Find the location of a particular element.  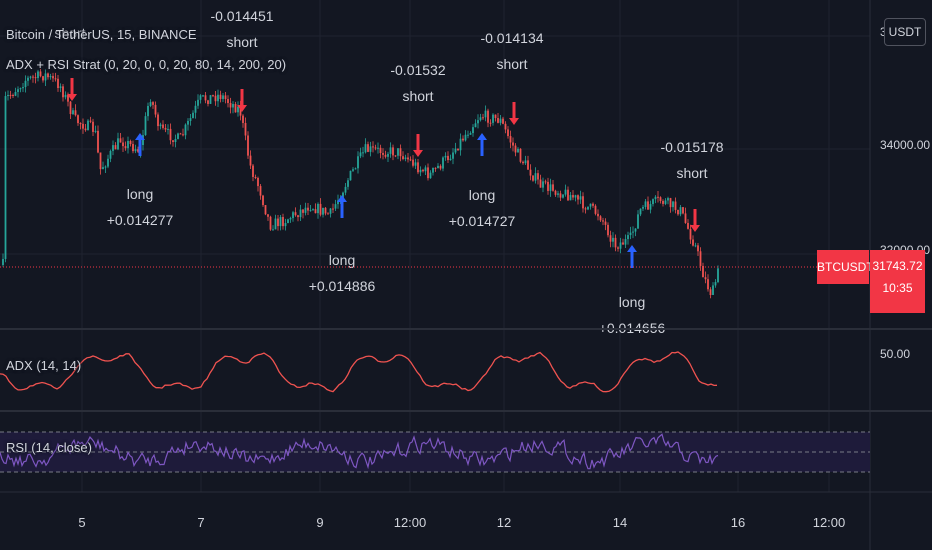

trade-short-marker: -0.014451 short is located at coordinates (242, 60).